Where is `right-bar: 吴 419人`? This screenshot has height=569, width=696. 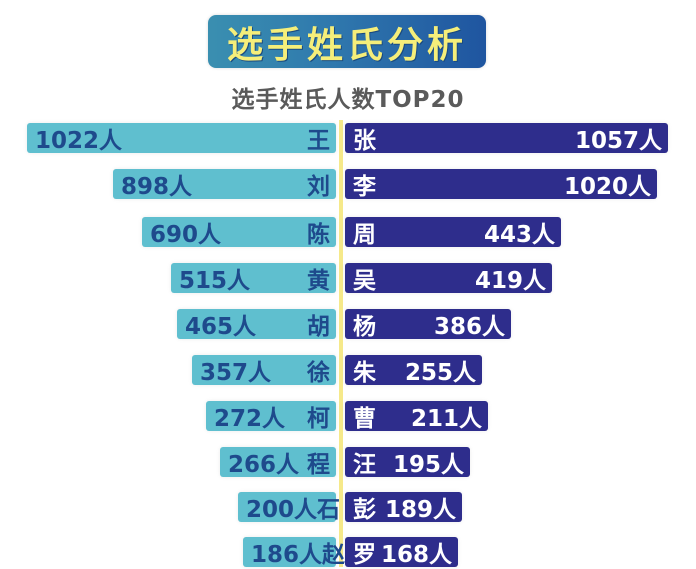
right-bar: 吴 419人 is located at coordinates (448, 278).